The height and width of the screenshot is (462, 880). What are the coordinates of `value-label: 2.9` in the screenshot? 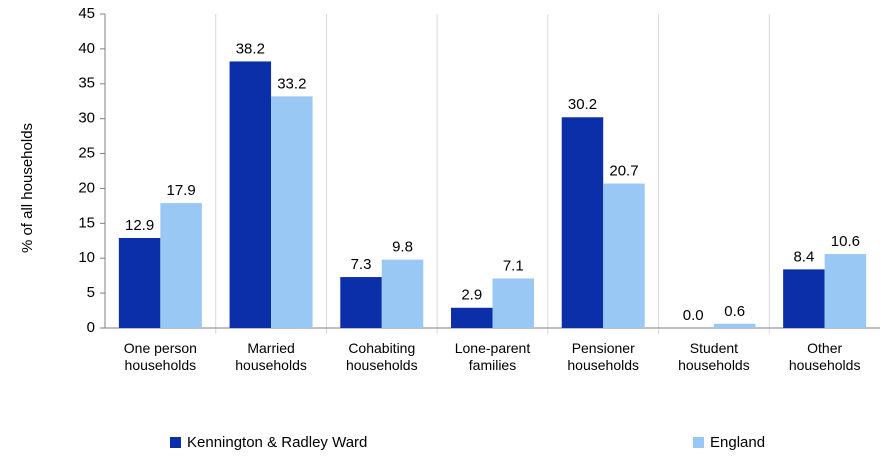 It's located at (471, 295).